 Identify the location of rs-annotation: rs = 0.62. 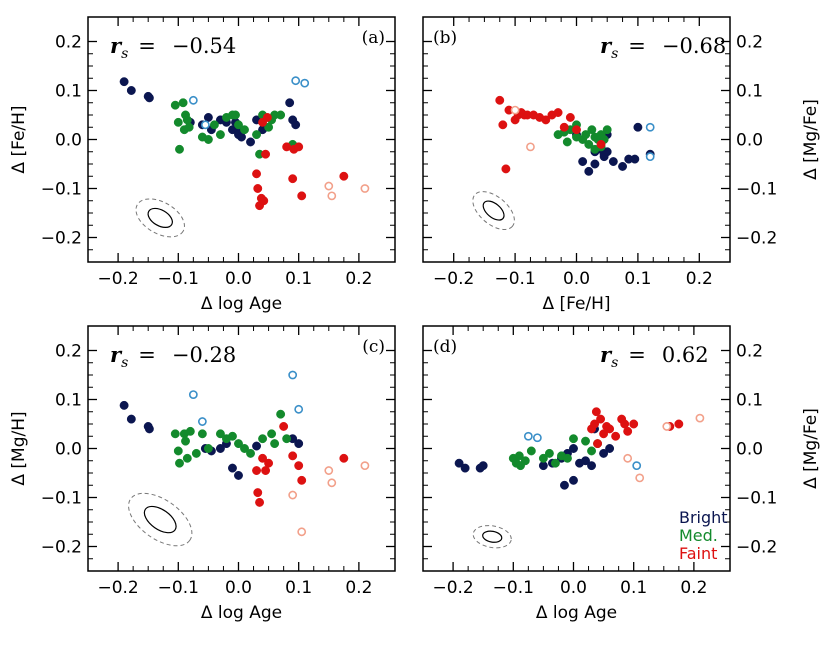
(654, 356).